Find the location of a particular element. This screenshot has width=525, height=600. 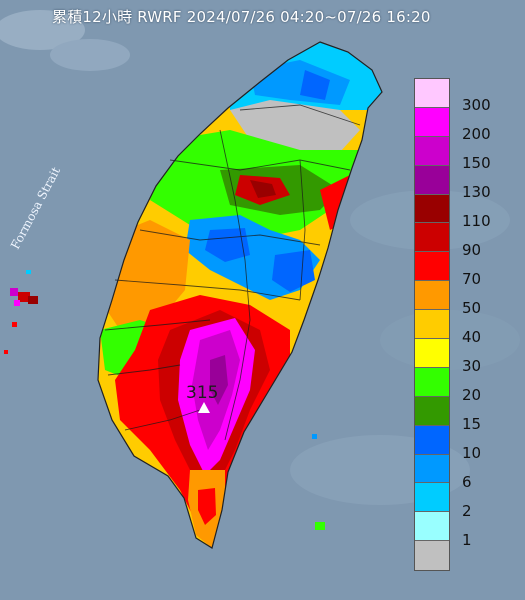

map-title: 累積12小時 RWRF 2024/07/26 04:20~07/26 16:20 is located at coordinates (241, 17).